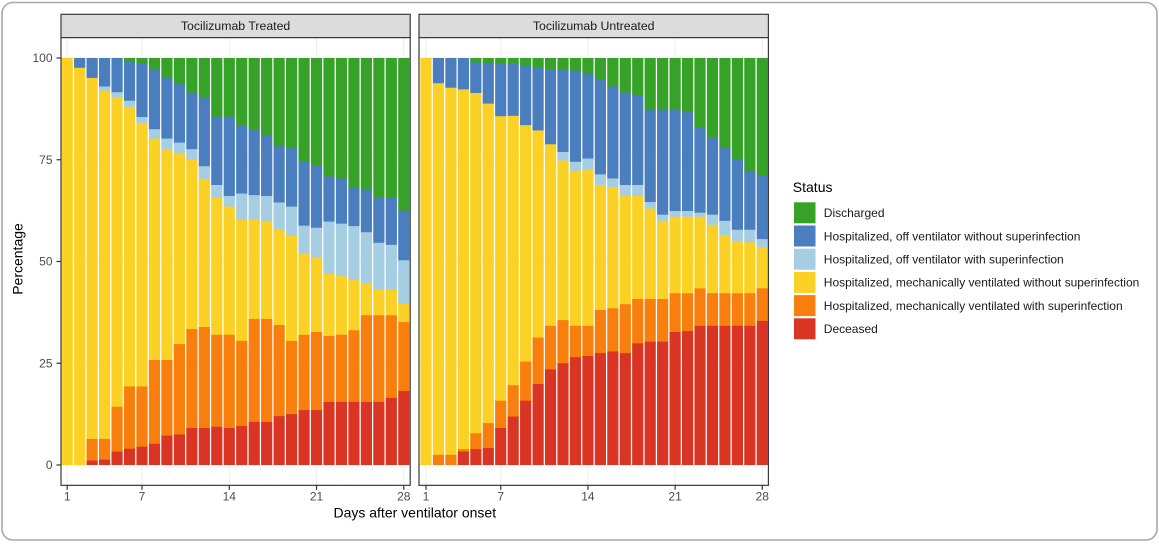 This screenshot has height=548, width=1159. Describe the element at coordinates (42, 58) in the screenshot. I see `svg-text: 100` at that location.